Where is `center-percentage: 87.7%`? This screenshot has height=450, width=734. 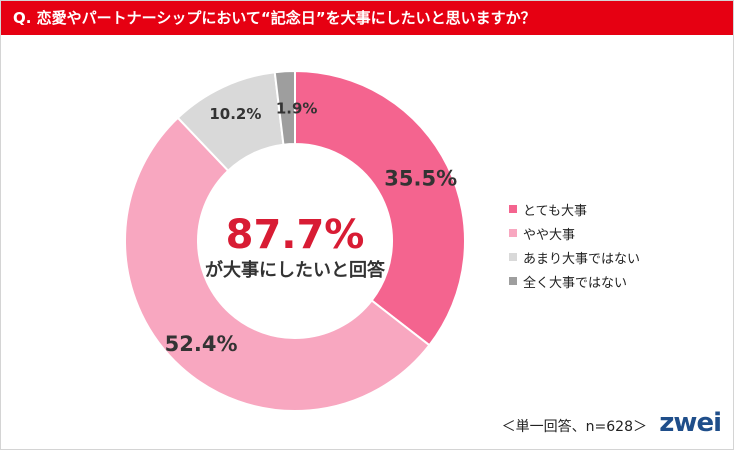 center-percentage: 87.7% is located at coordinates (295, 235).